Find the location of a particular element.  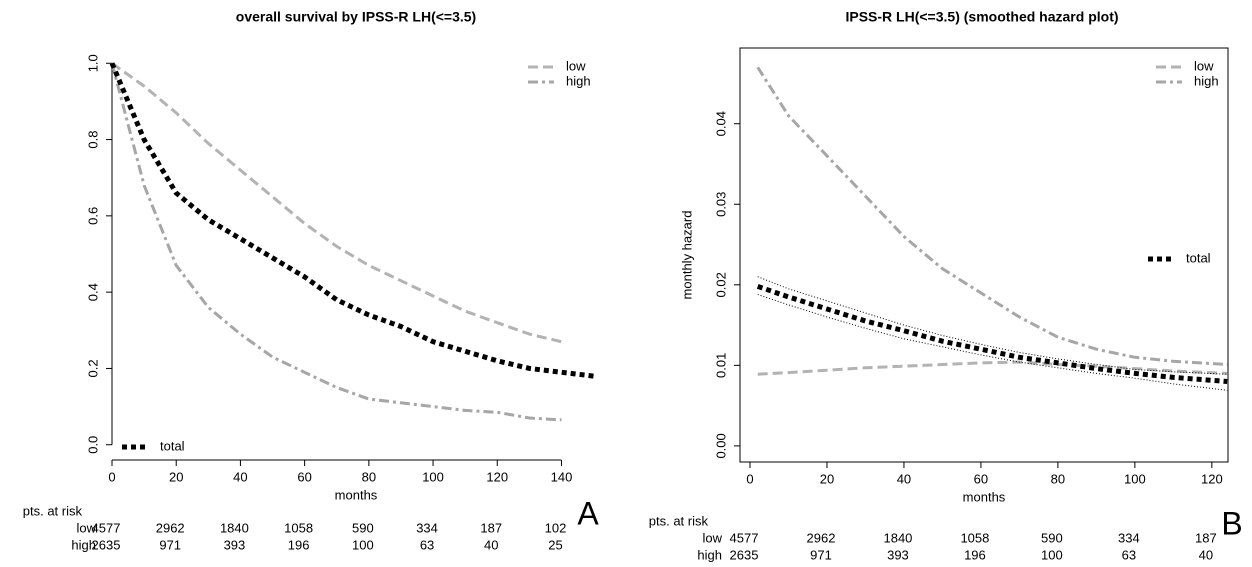

y-tick-label: 1.0 is located at coordinates (92, 63).